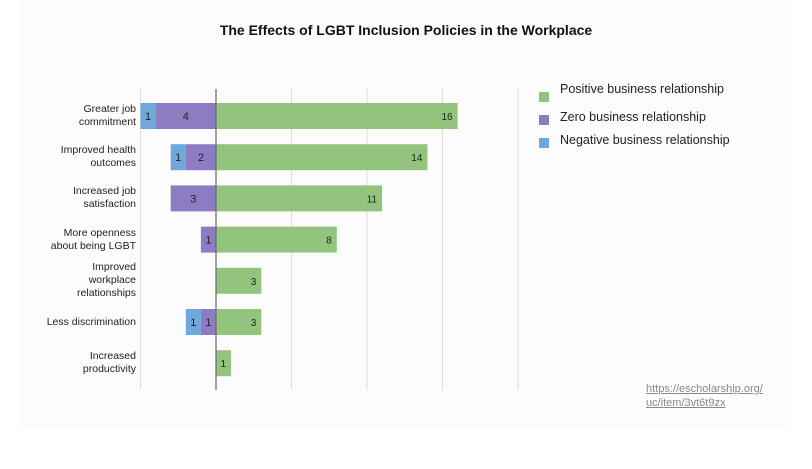 The image size is (812, 469). I want to click on data-label: 16, so click(447, 117).